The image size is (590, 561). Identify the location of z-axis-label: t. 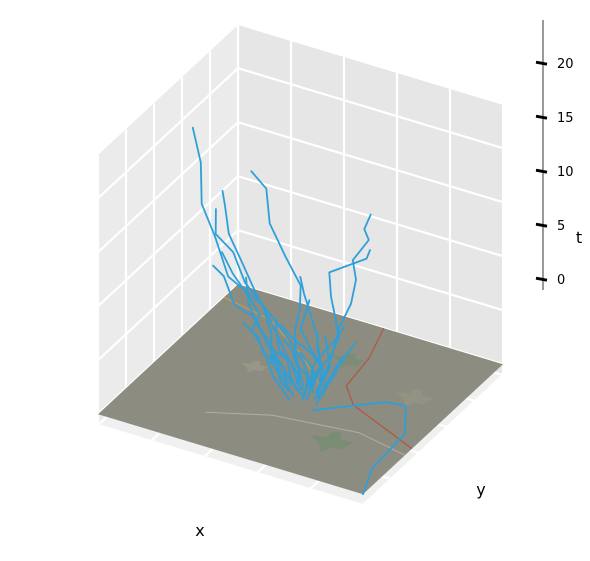
(579, 237).